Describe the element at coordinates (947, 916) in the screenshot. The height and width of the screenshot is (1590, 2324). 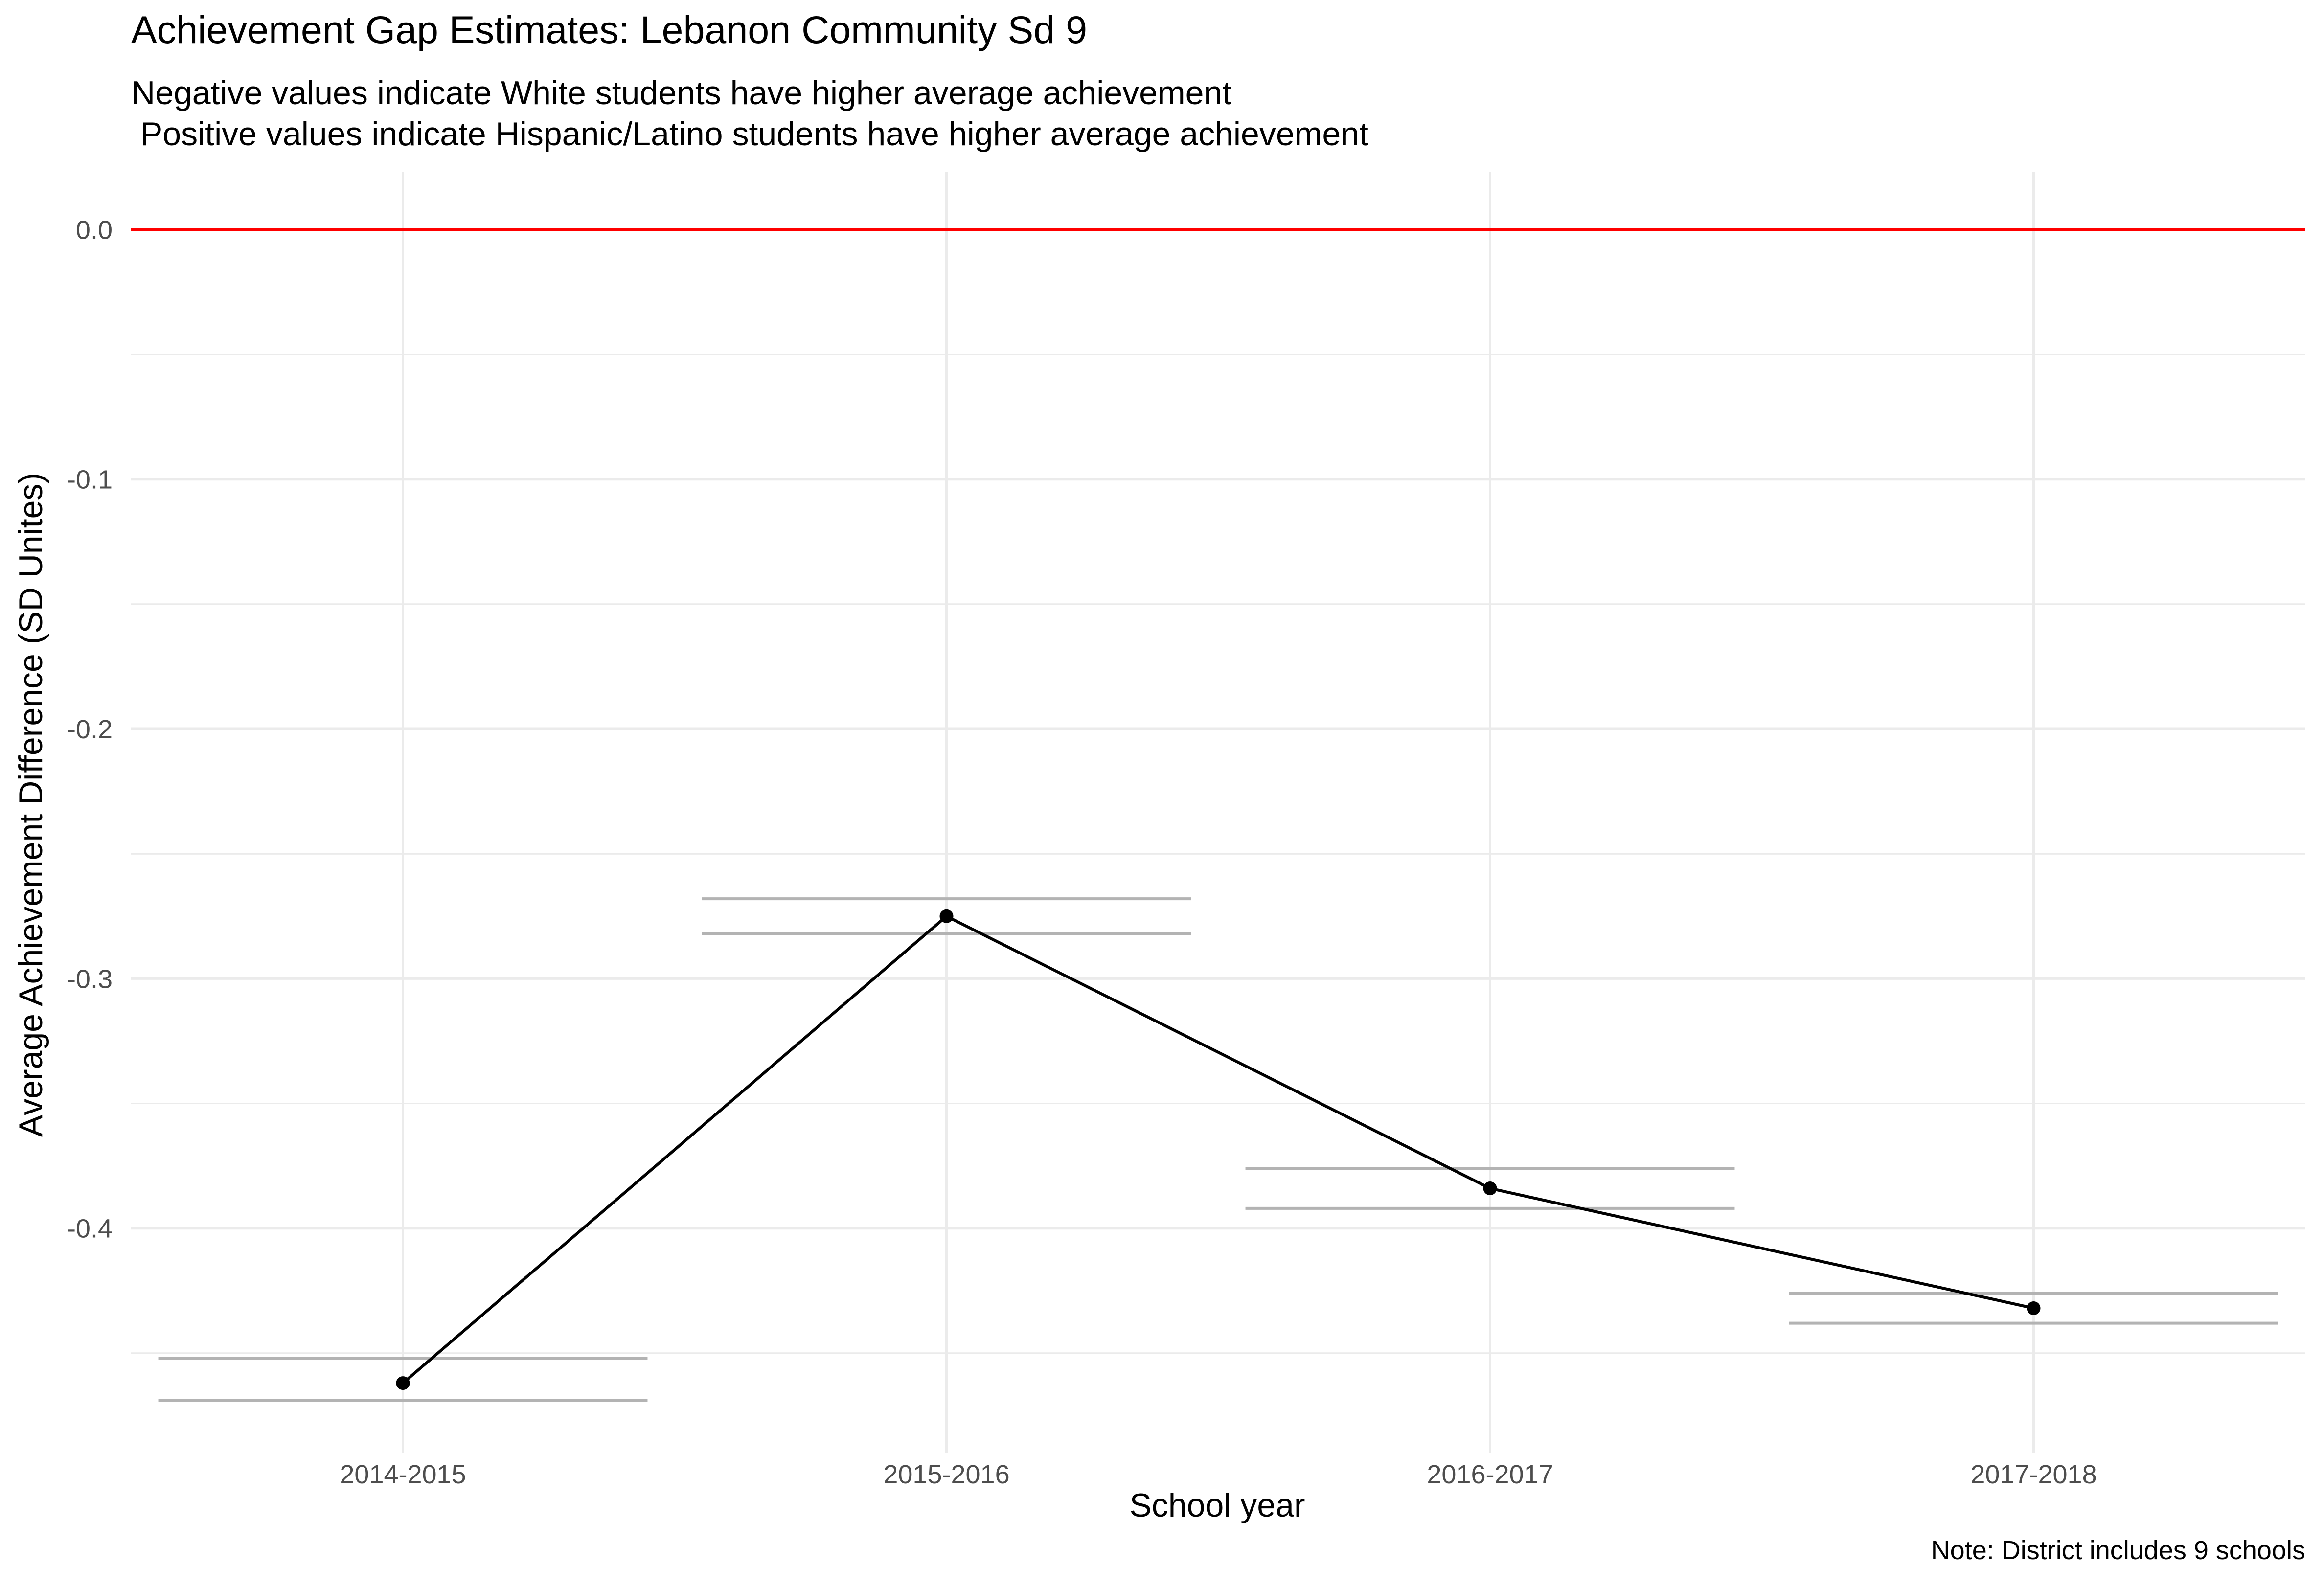
I see `data-point-2015-2016` at that location.